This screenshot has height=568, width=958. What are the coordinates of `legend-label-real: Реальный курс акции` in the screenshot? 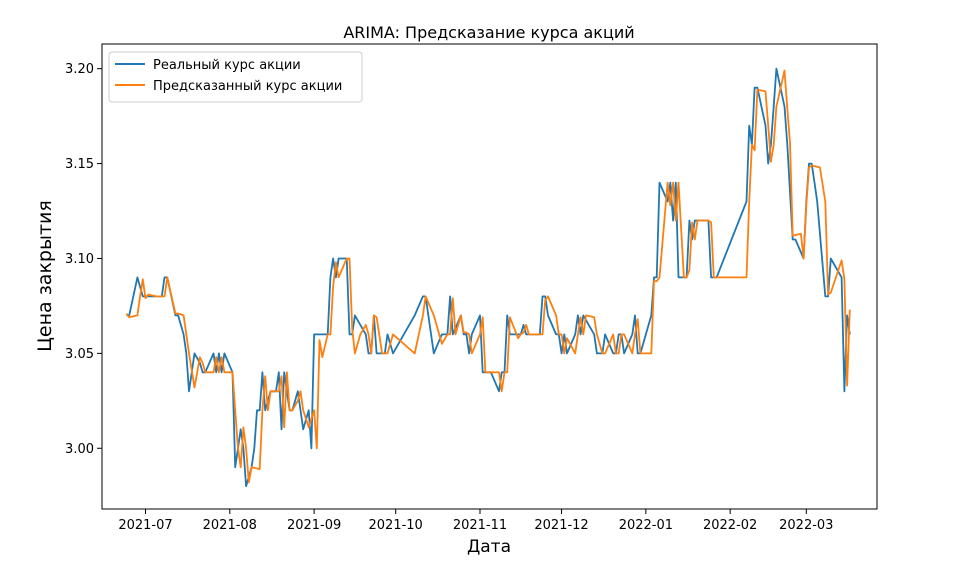 It's located at (227, 65).